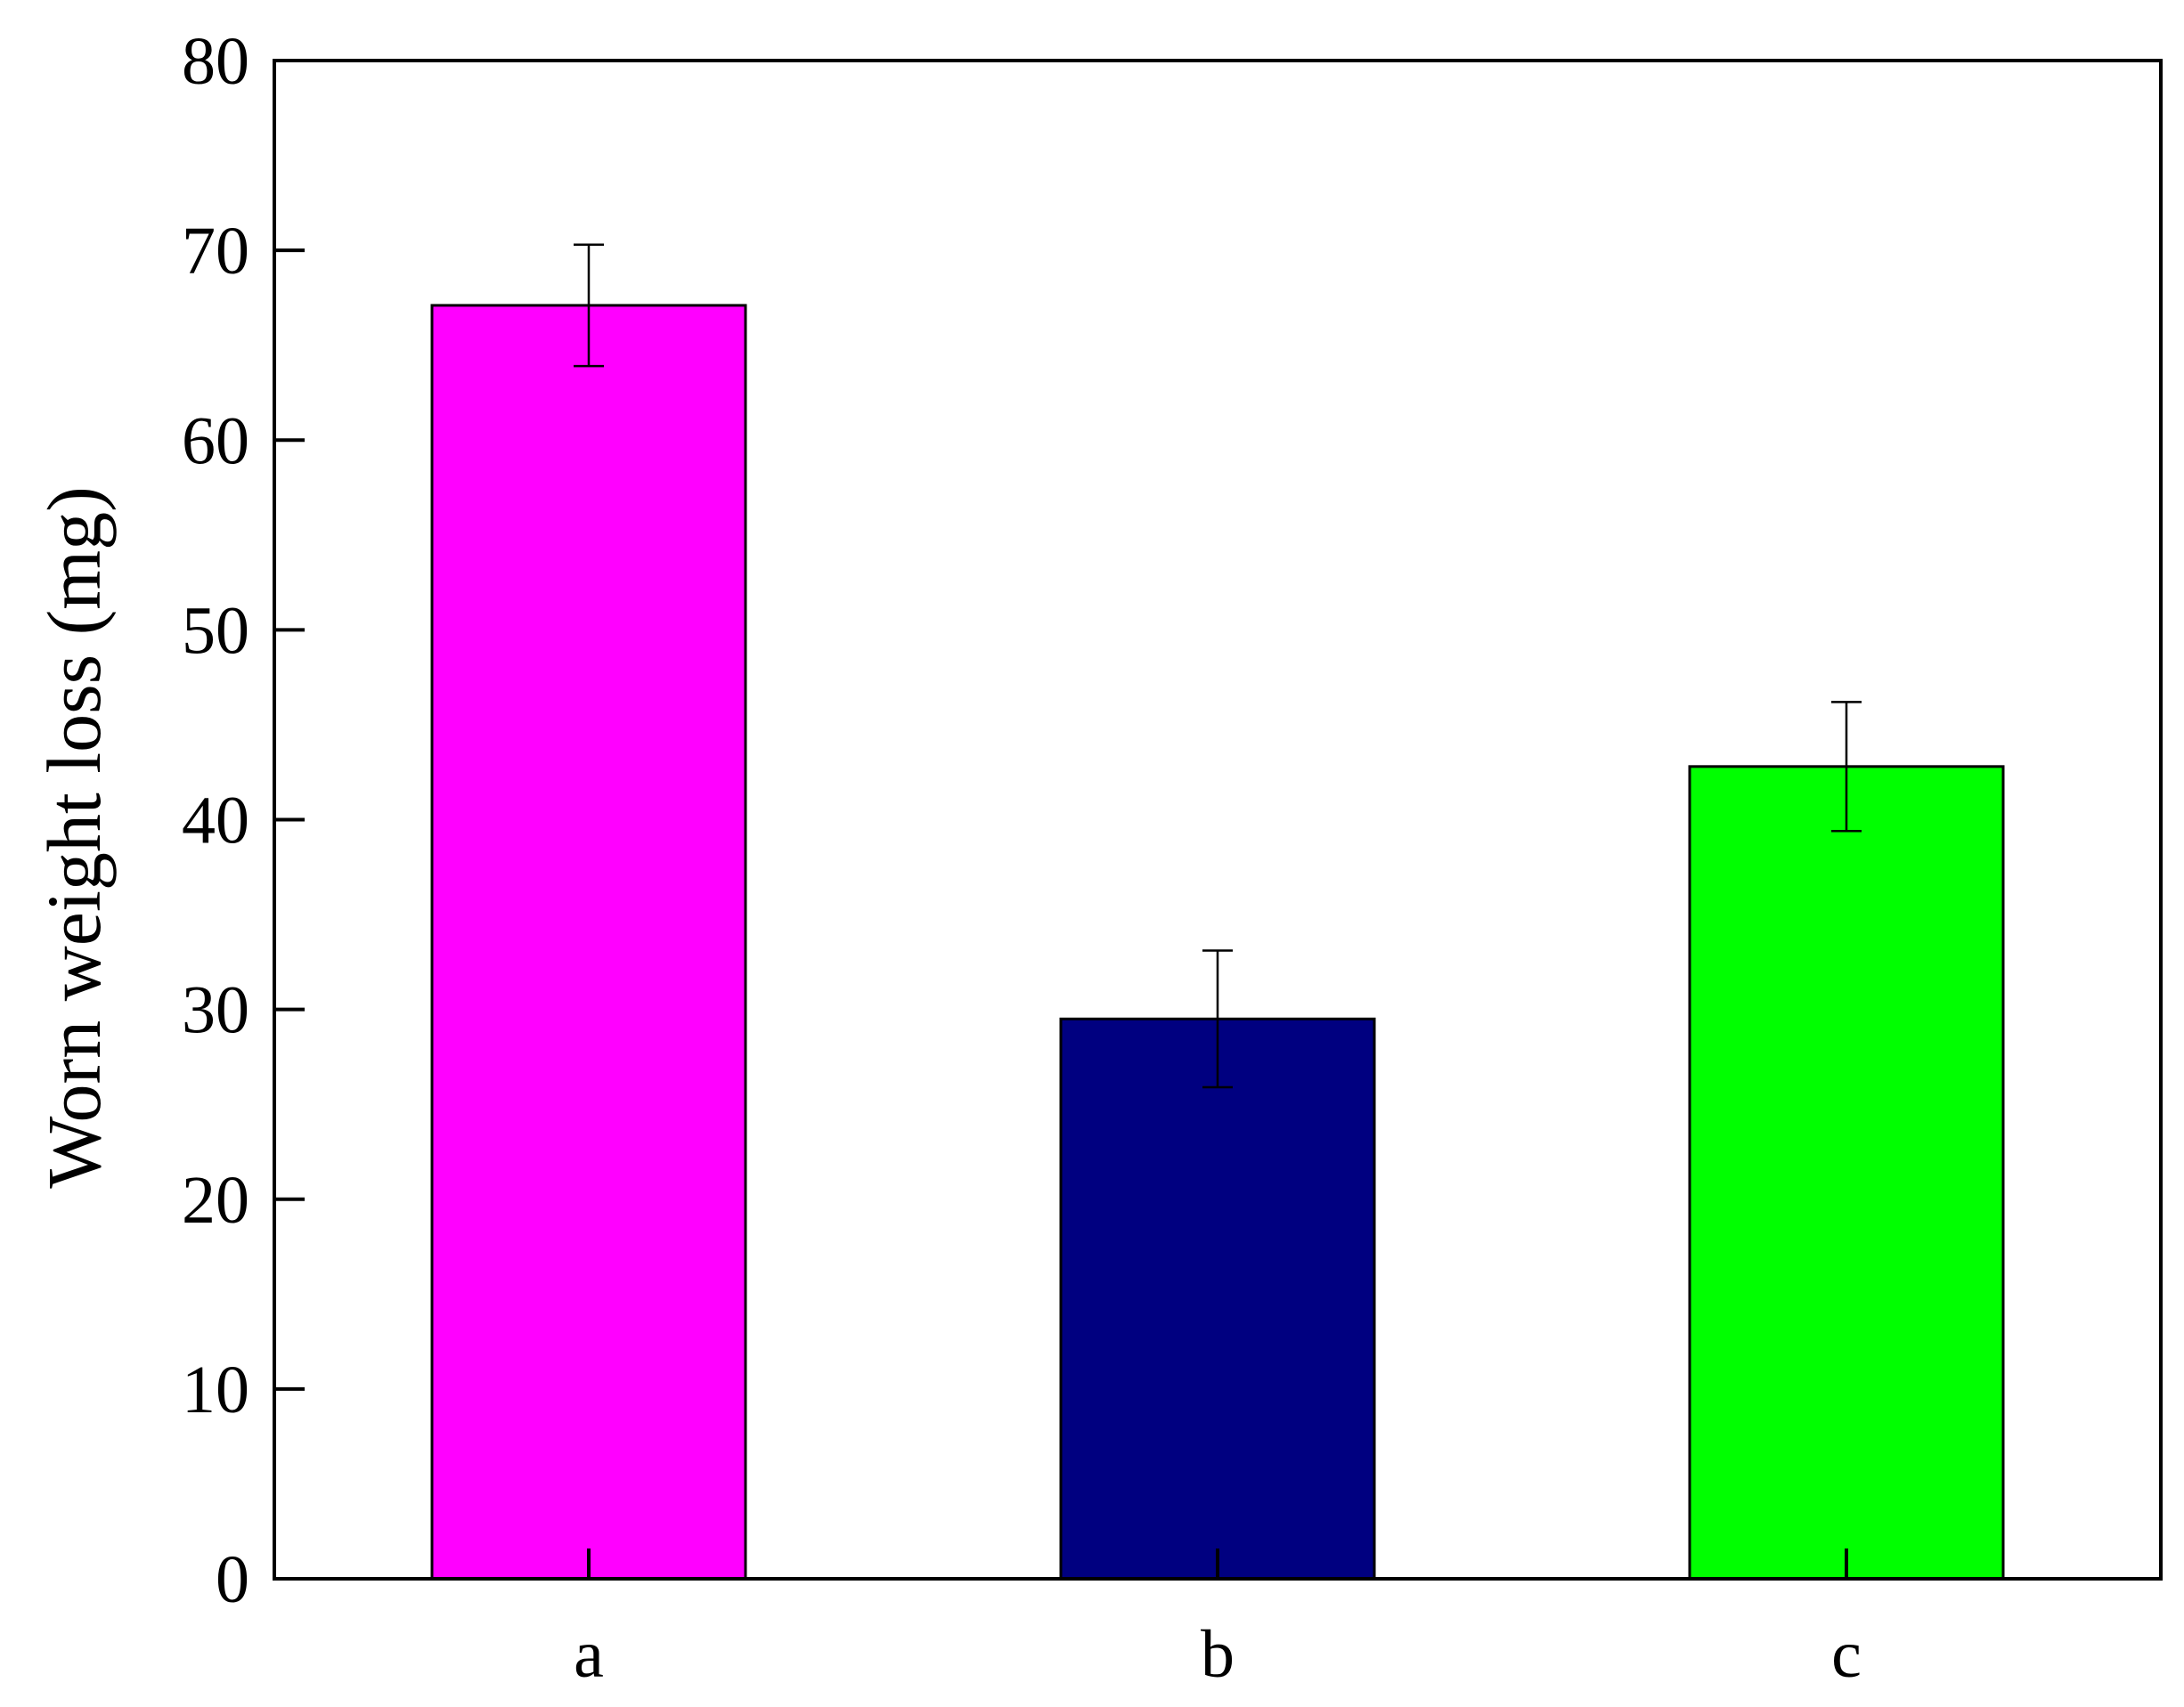 This screenshot has height=1707, width=2184. I want to click on y-tick-label-10: 10, so click(215, 1390).